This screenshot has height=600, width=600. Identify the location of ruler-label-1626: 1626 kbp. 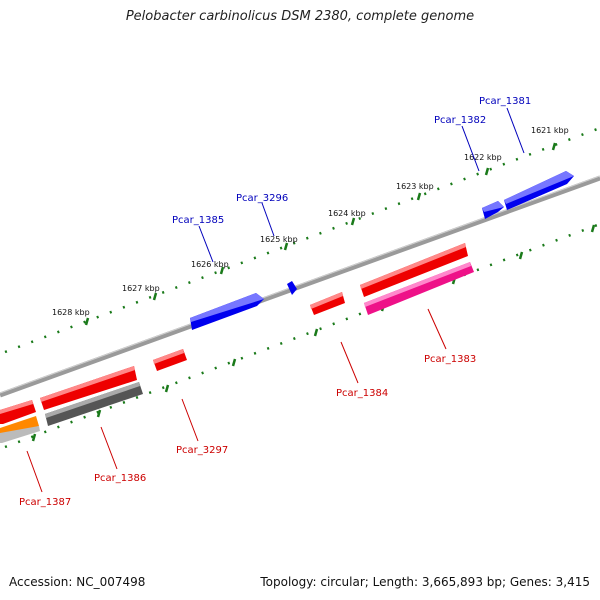
(210, 264).